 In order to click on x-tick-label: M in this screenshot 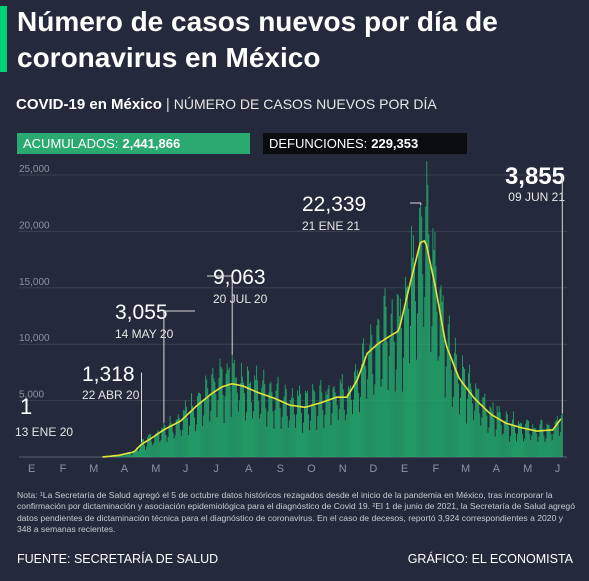, I will do `click(93, 469)`.